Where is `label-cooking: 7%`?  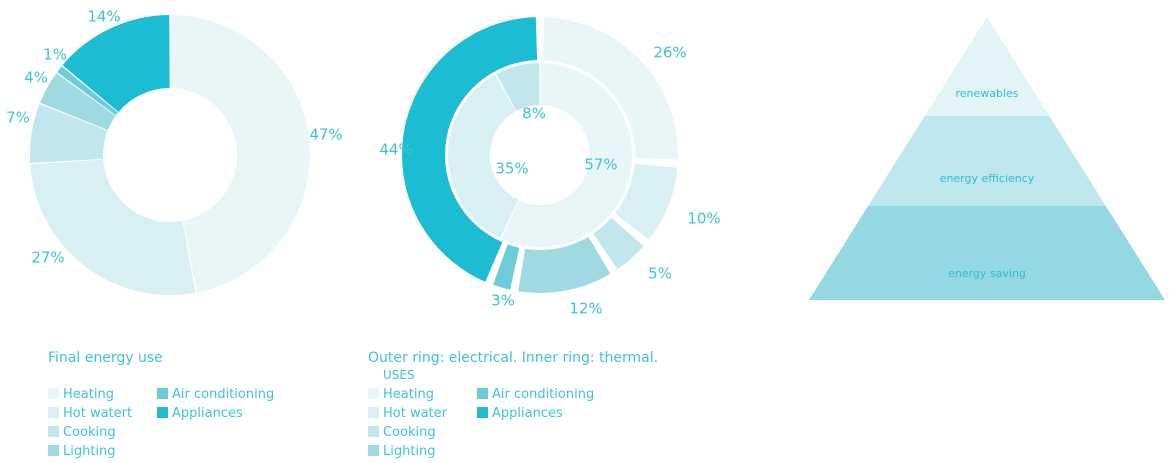
label-cooking: 7% is located at coordinates (18, 118).